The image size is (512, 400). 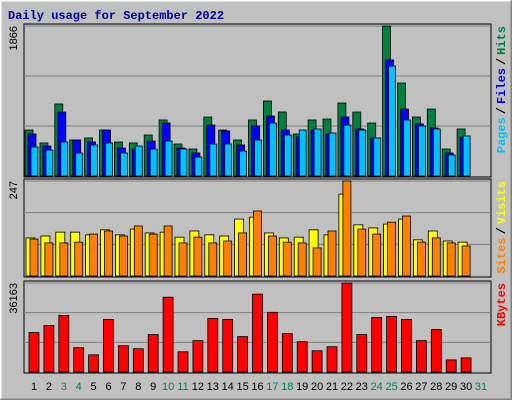 What do you see at coordinates (302, 387) in the screenshot?
I see `x-tick-label: 19` at bounding box center [302, 387].